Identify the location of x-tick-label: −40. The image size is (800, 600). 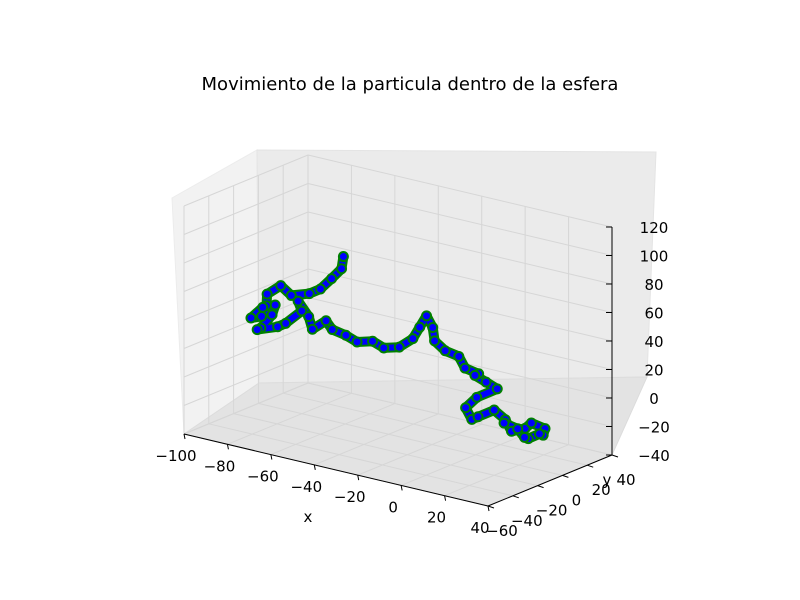
(306, 487).